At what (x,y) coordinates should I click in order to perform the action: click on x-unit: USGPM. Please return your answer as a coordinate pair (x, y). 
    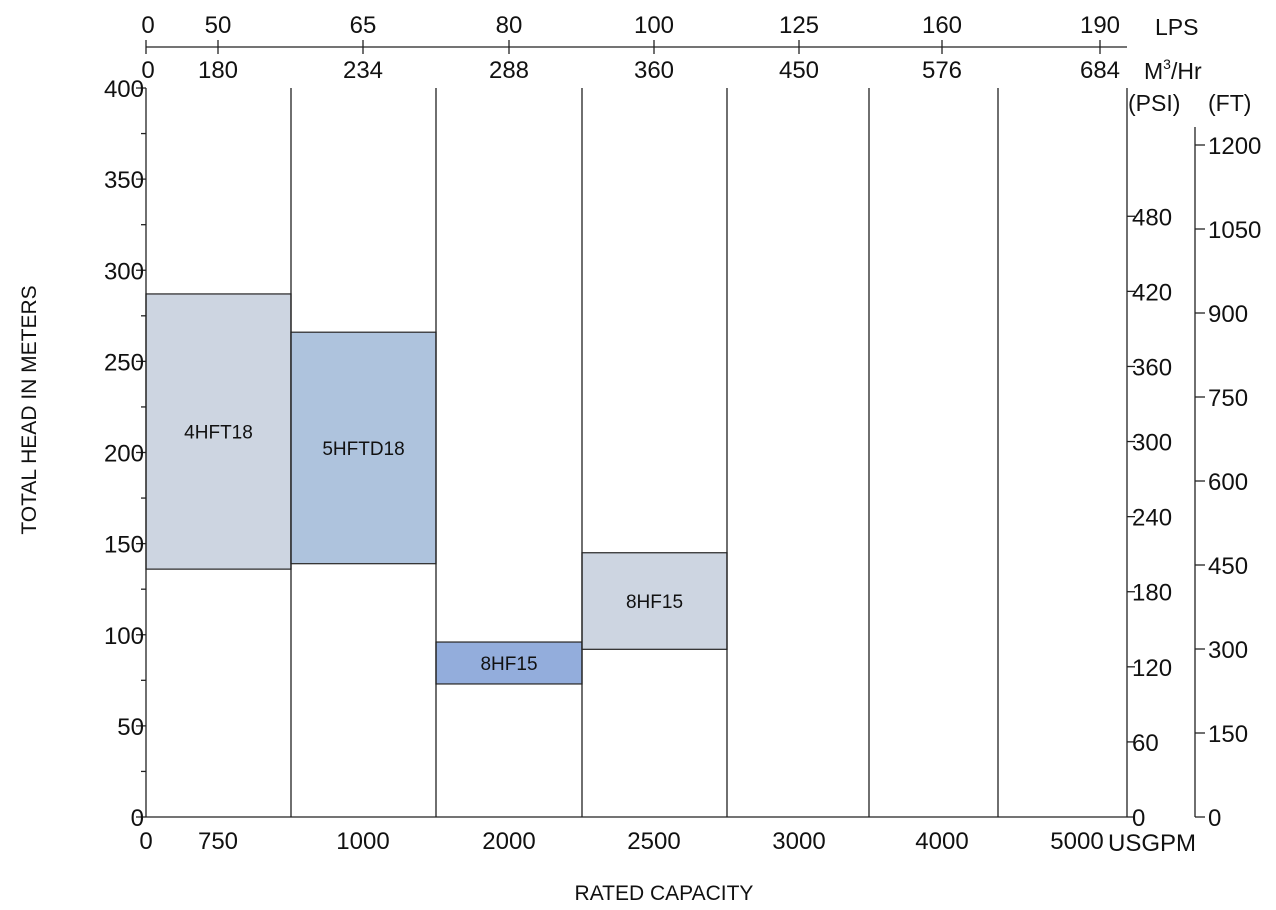
    Looking at the image, I should click on (1152, 843).